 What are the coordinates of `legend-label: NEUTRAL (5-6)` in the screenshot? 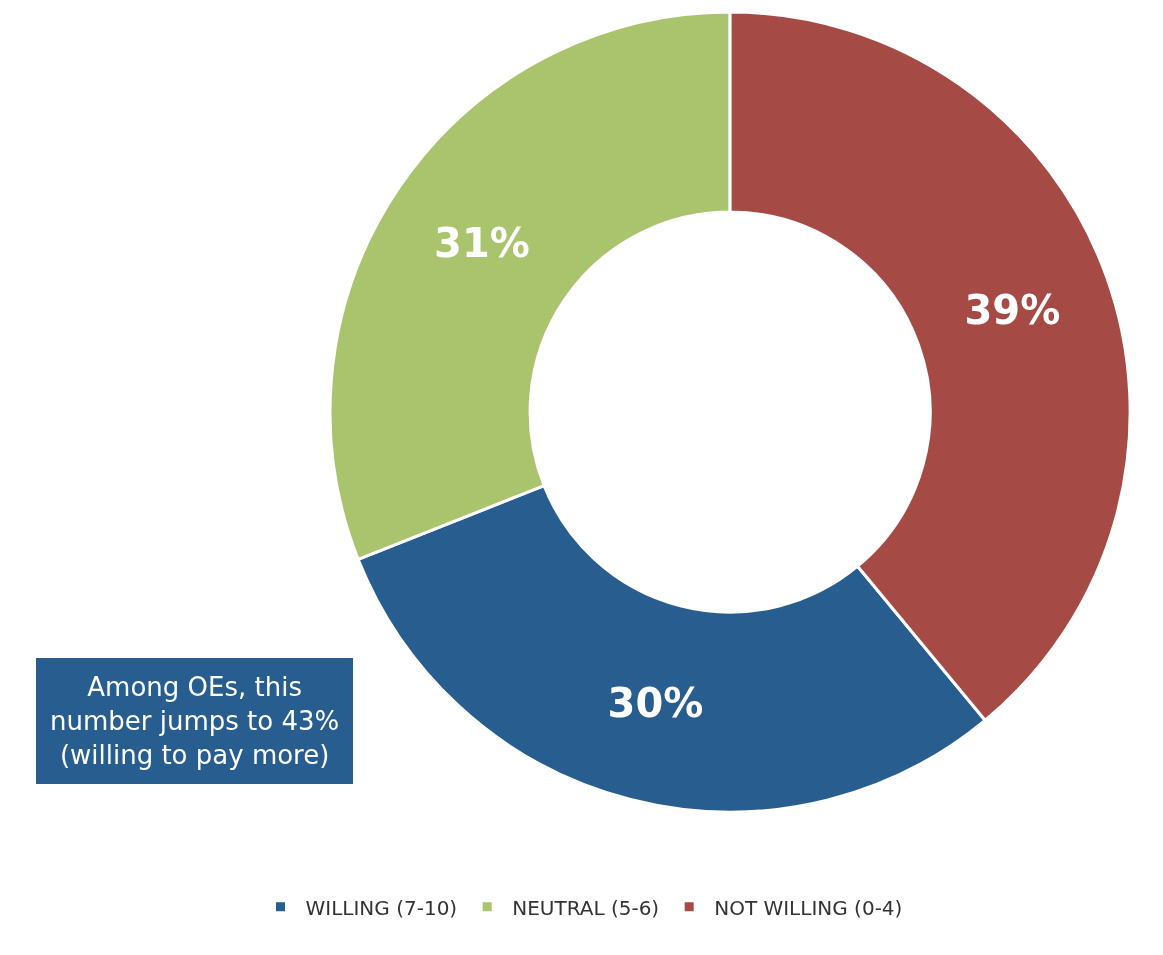 It's located at (586, 907).